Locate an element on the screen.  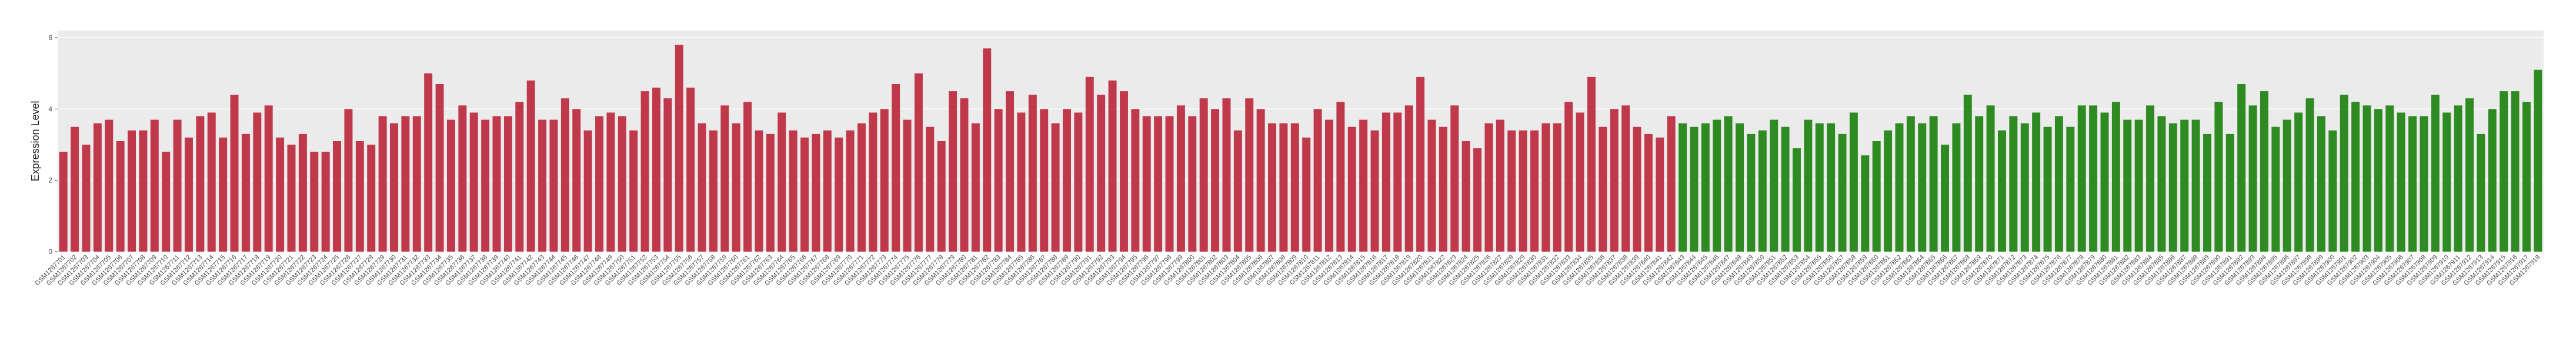
y-tick-label: 0 is located at coordinates (50, 252).